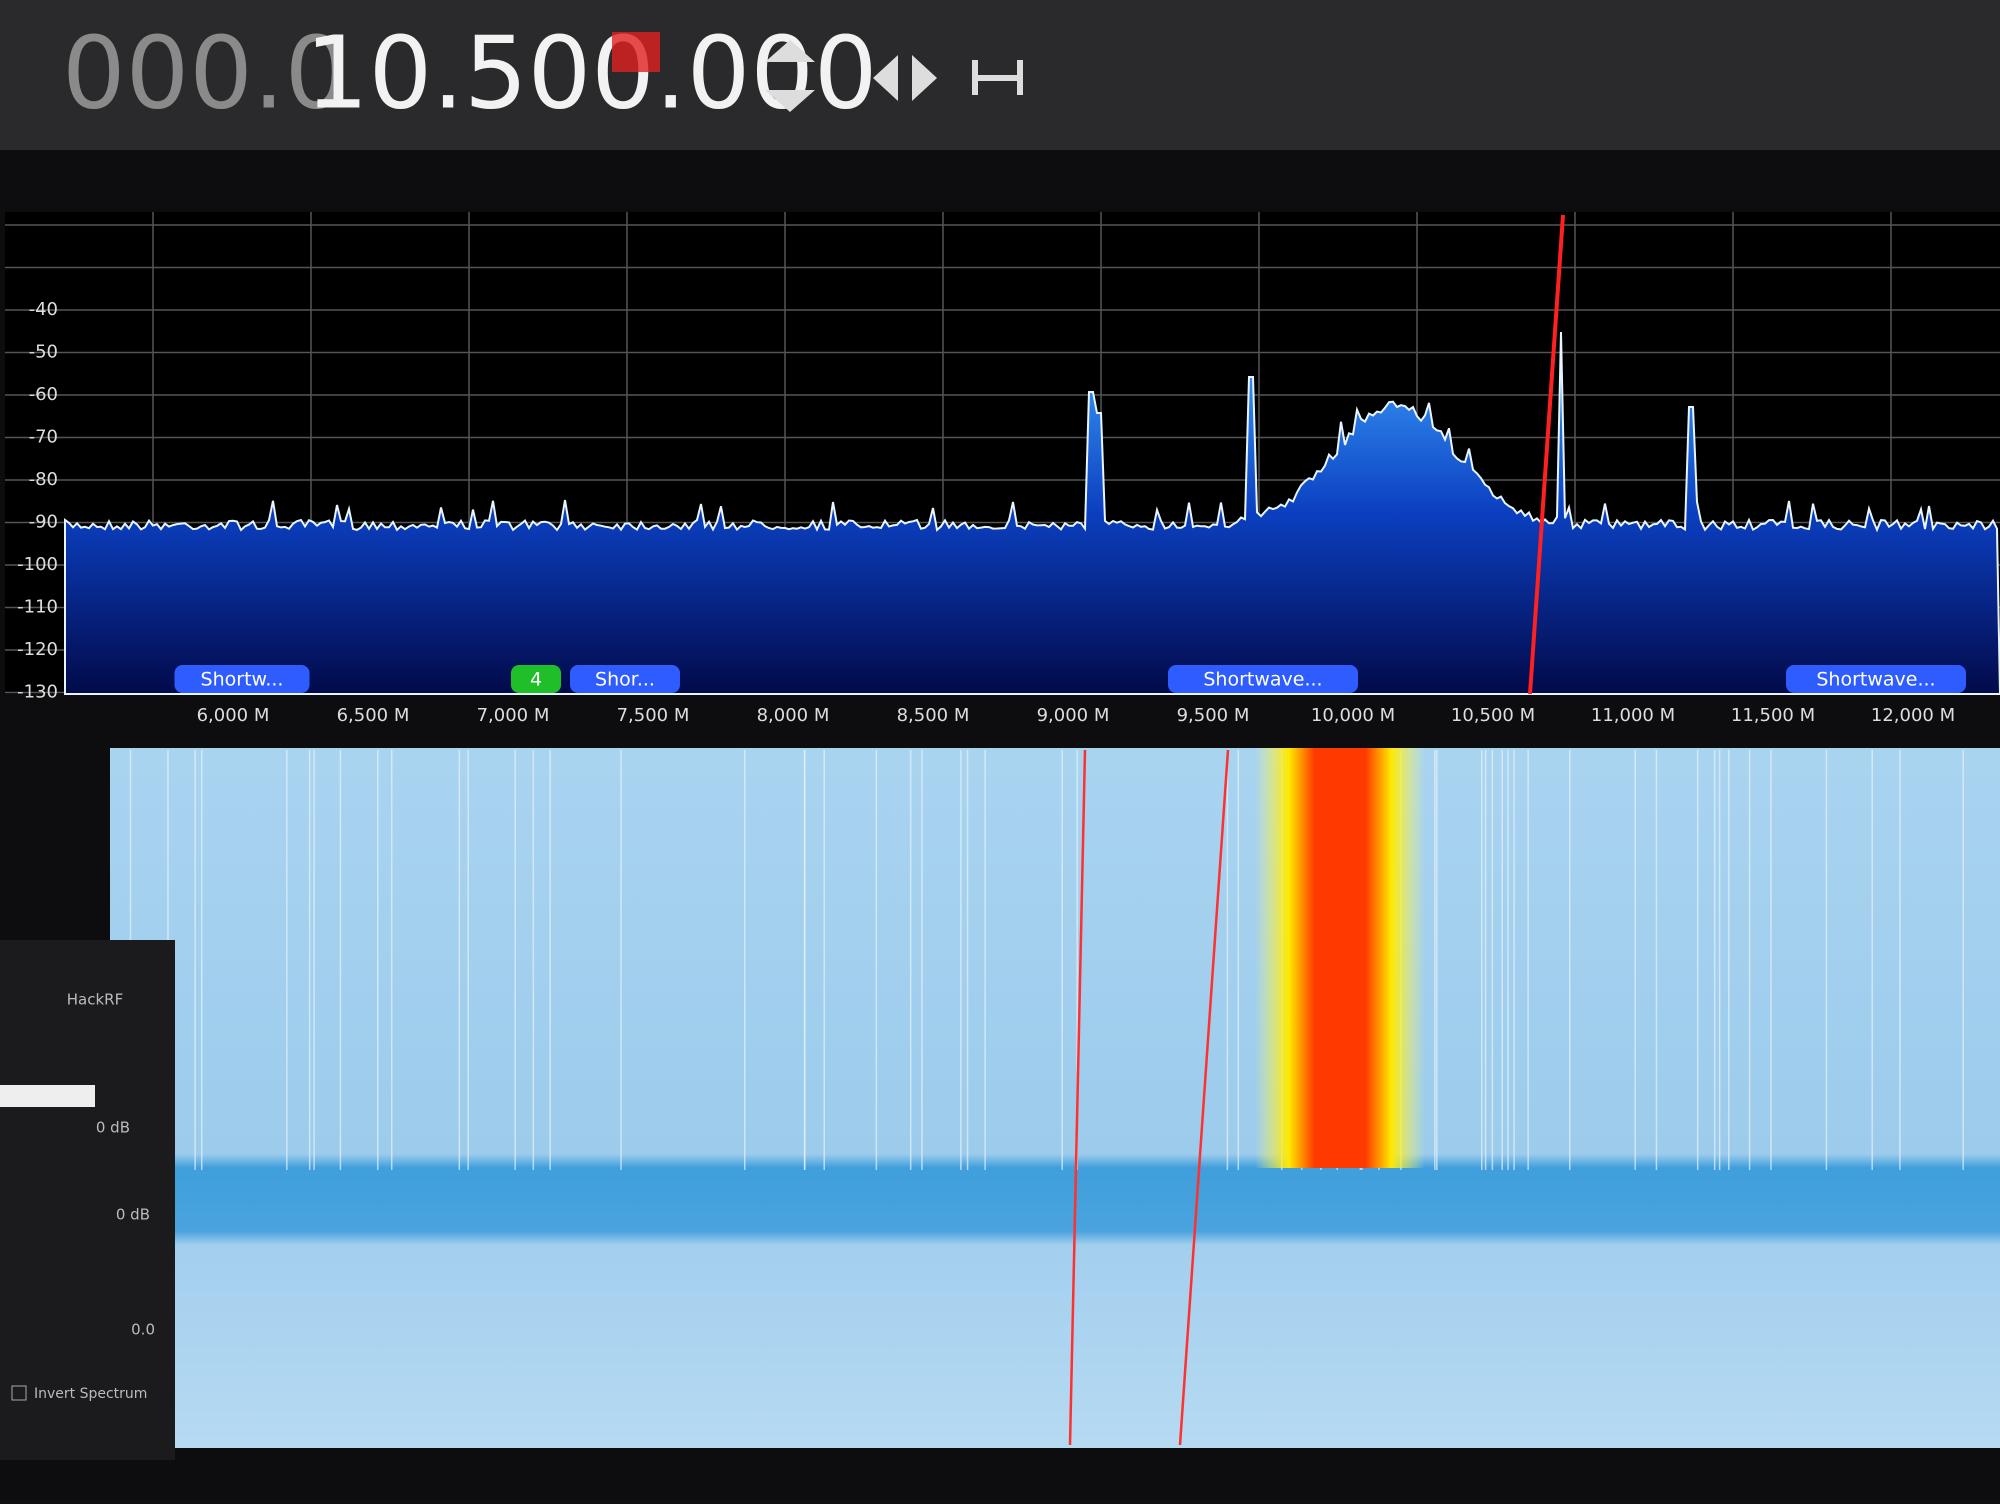 This screenshot has width=2000, height=1504. Describe the element at coordinates (636, 52) in the screenshot. I see `digit-cursor` at that location.